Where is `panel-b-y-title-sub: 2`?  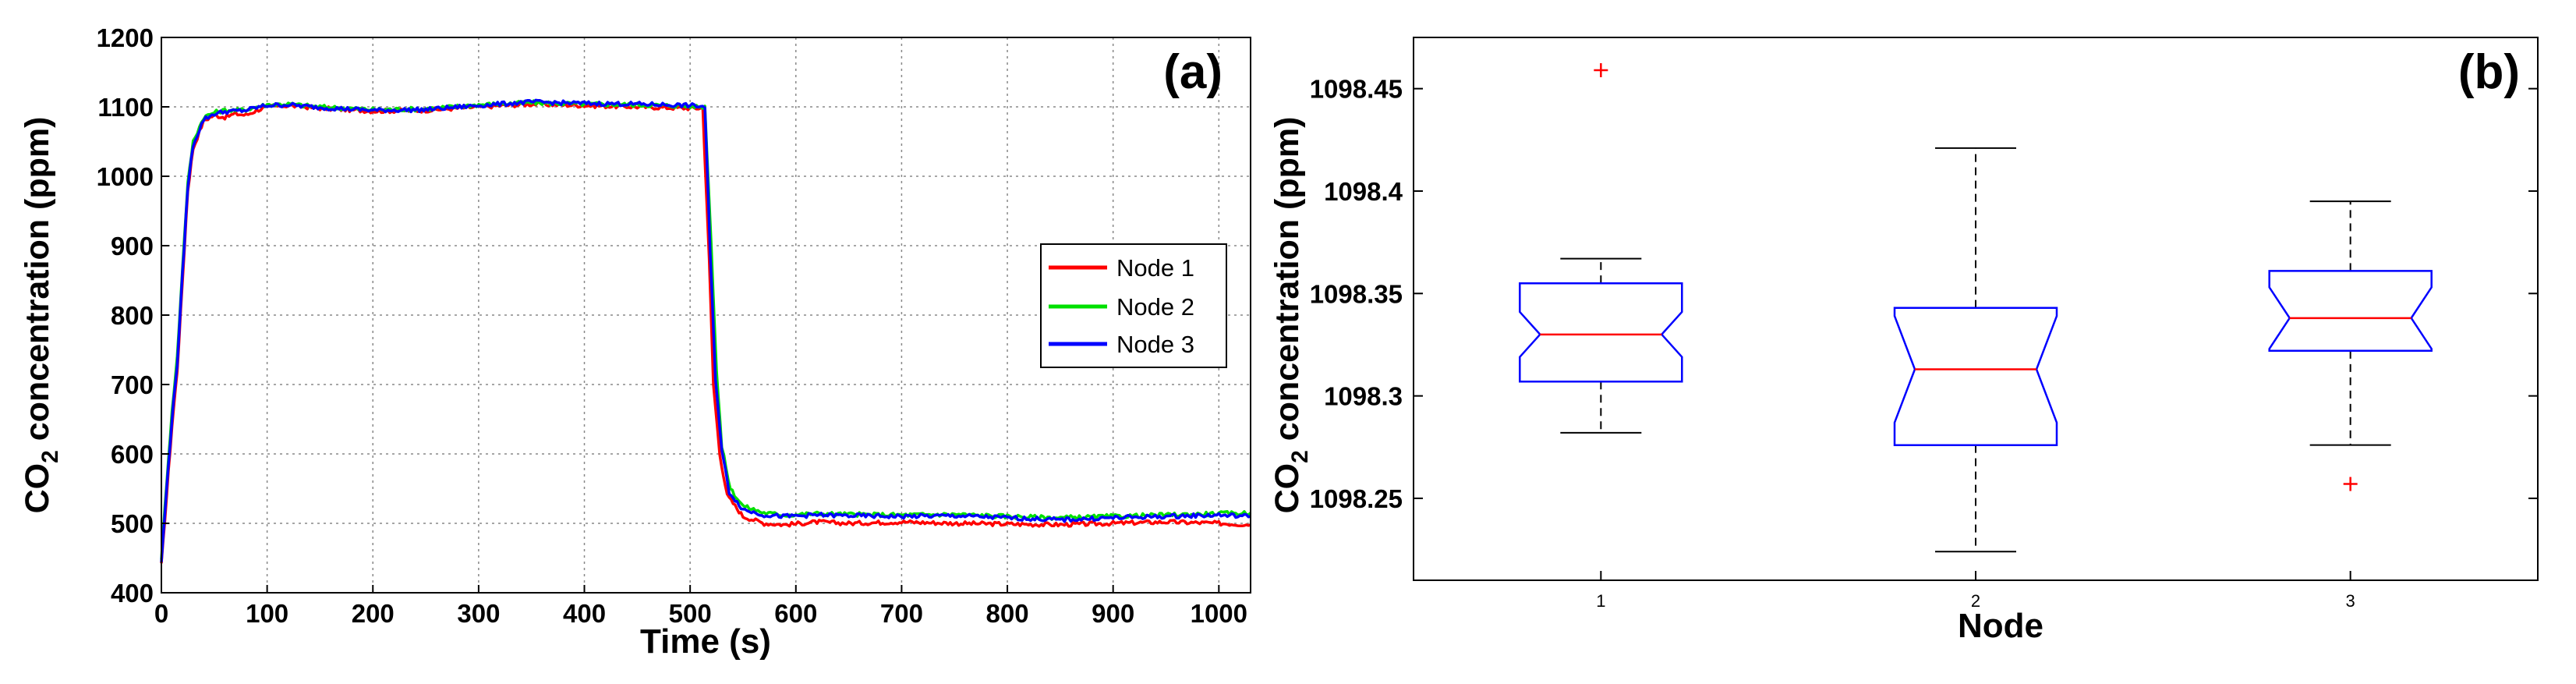 panel-b-y-title-sub: 2 is located at coordinates (1300, 456).